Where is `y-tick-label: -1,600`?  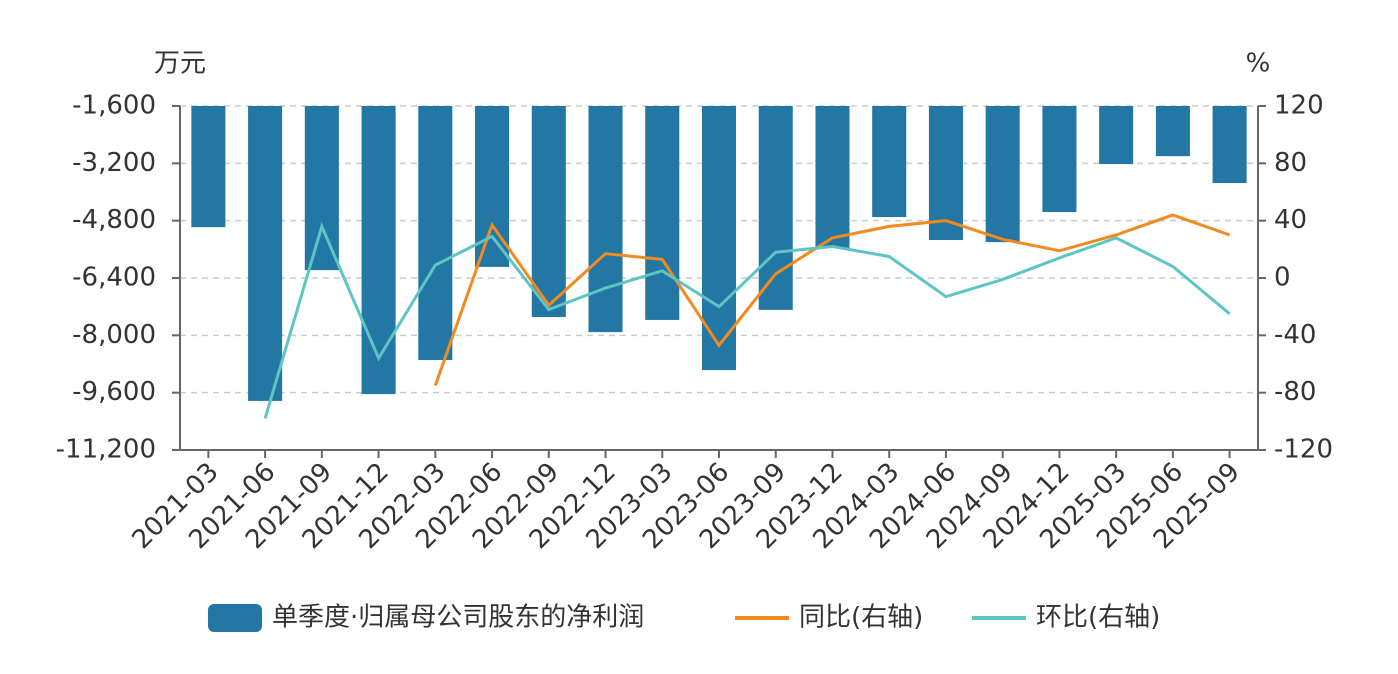
y-tick-label: -1,600 is located at coordinates (114, 106).